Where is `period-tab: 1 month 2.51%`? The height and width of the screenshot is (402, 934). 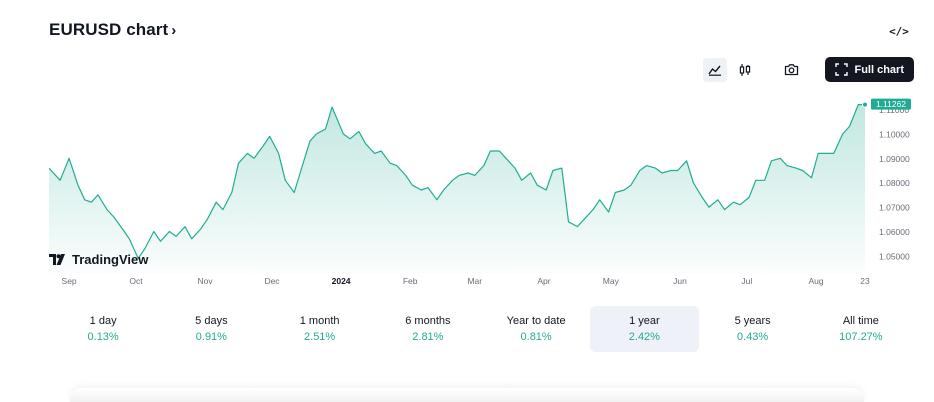 period-tab: 1 month 2.51% is located at coordinates (320, 329).